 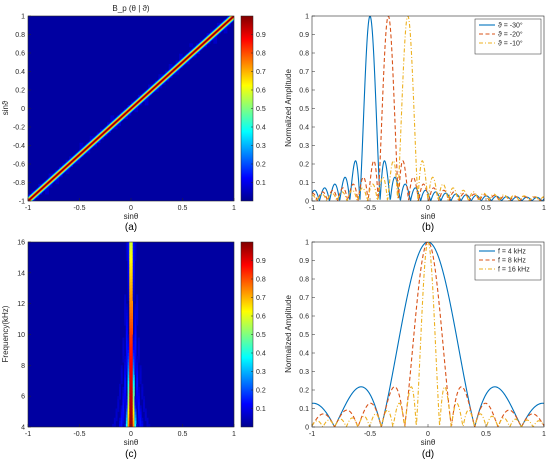 I want to click on panel-a-ytick-label: -0.6, so click(x=19, y=165).